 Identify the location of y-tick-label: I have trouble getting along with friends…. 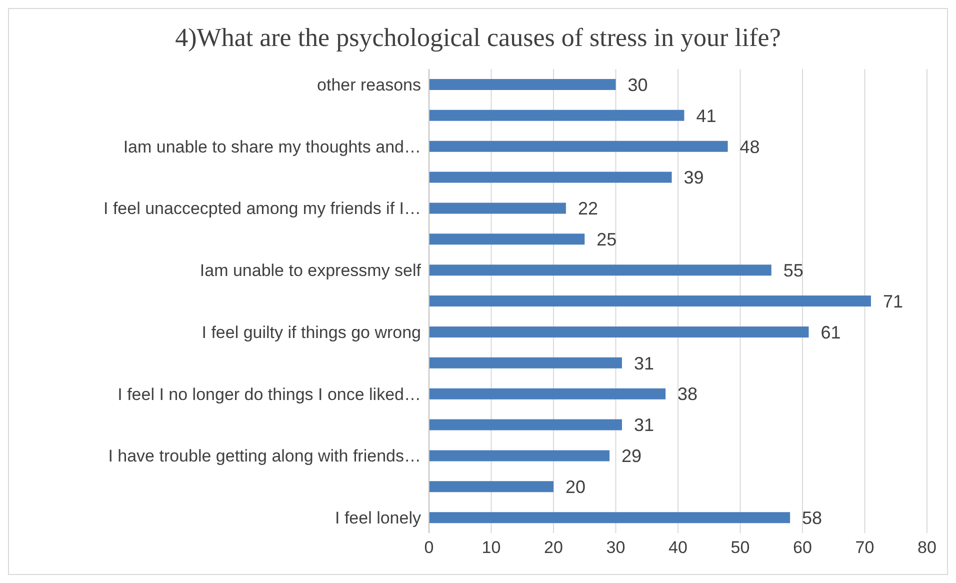
(264, 456).